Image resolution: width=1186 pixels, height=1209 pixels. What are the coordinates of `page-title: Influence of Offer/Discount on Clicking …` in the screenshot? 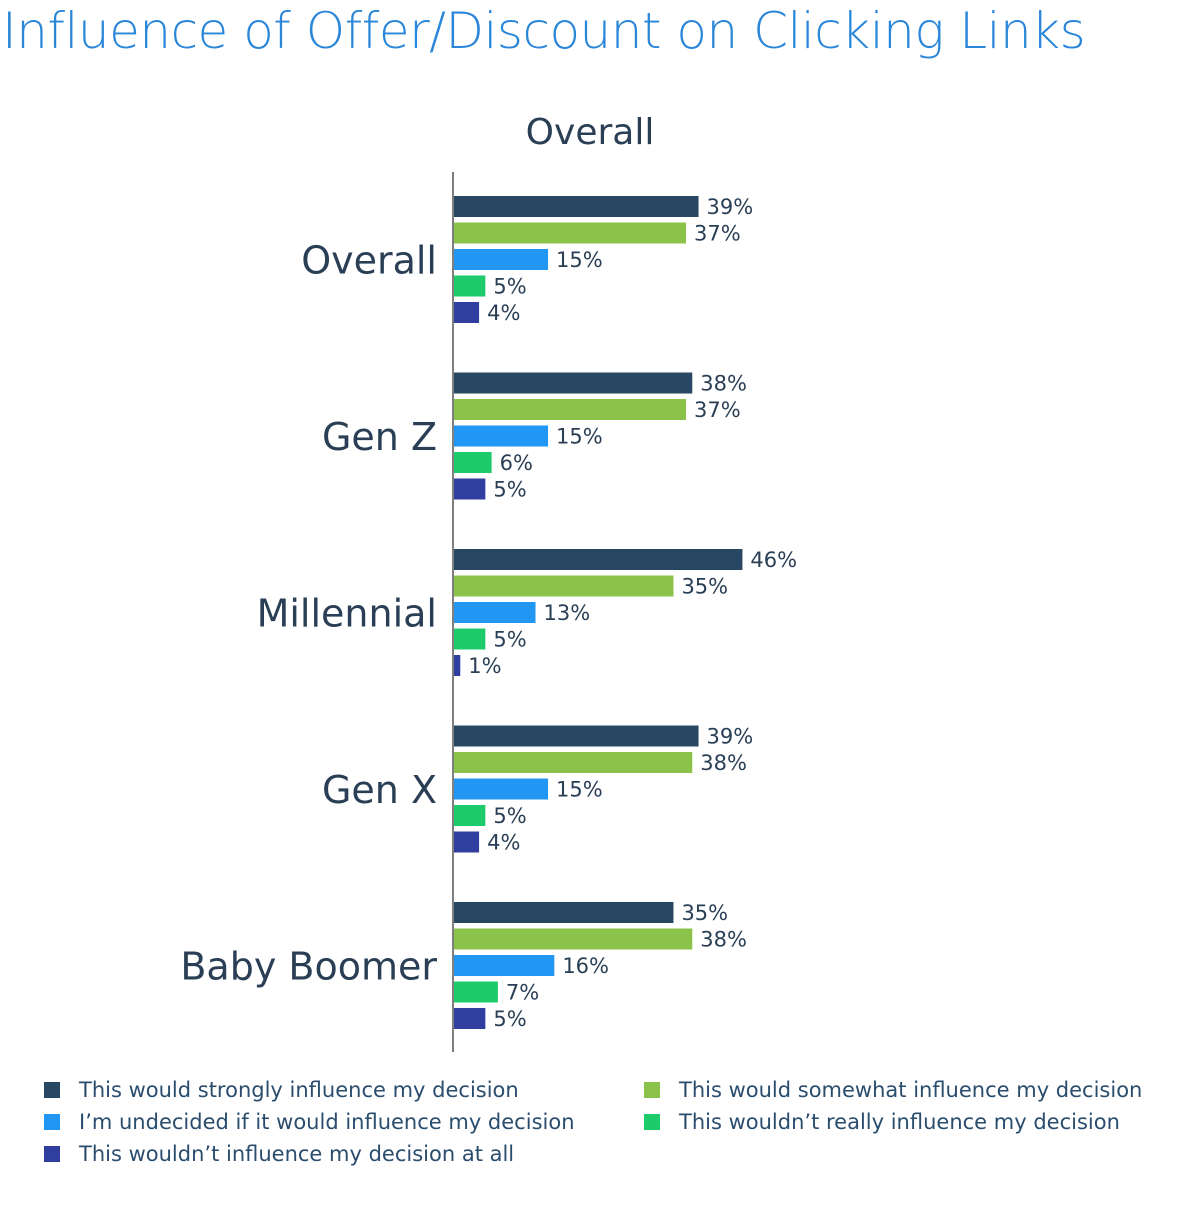 It's located at (544, 31).